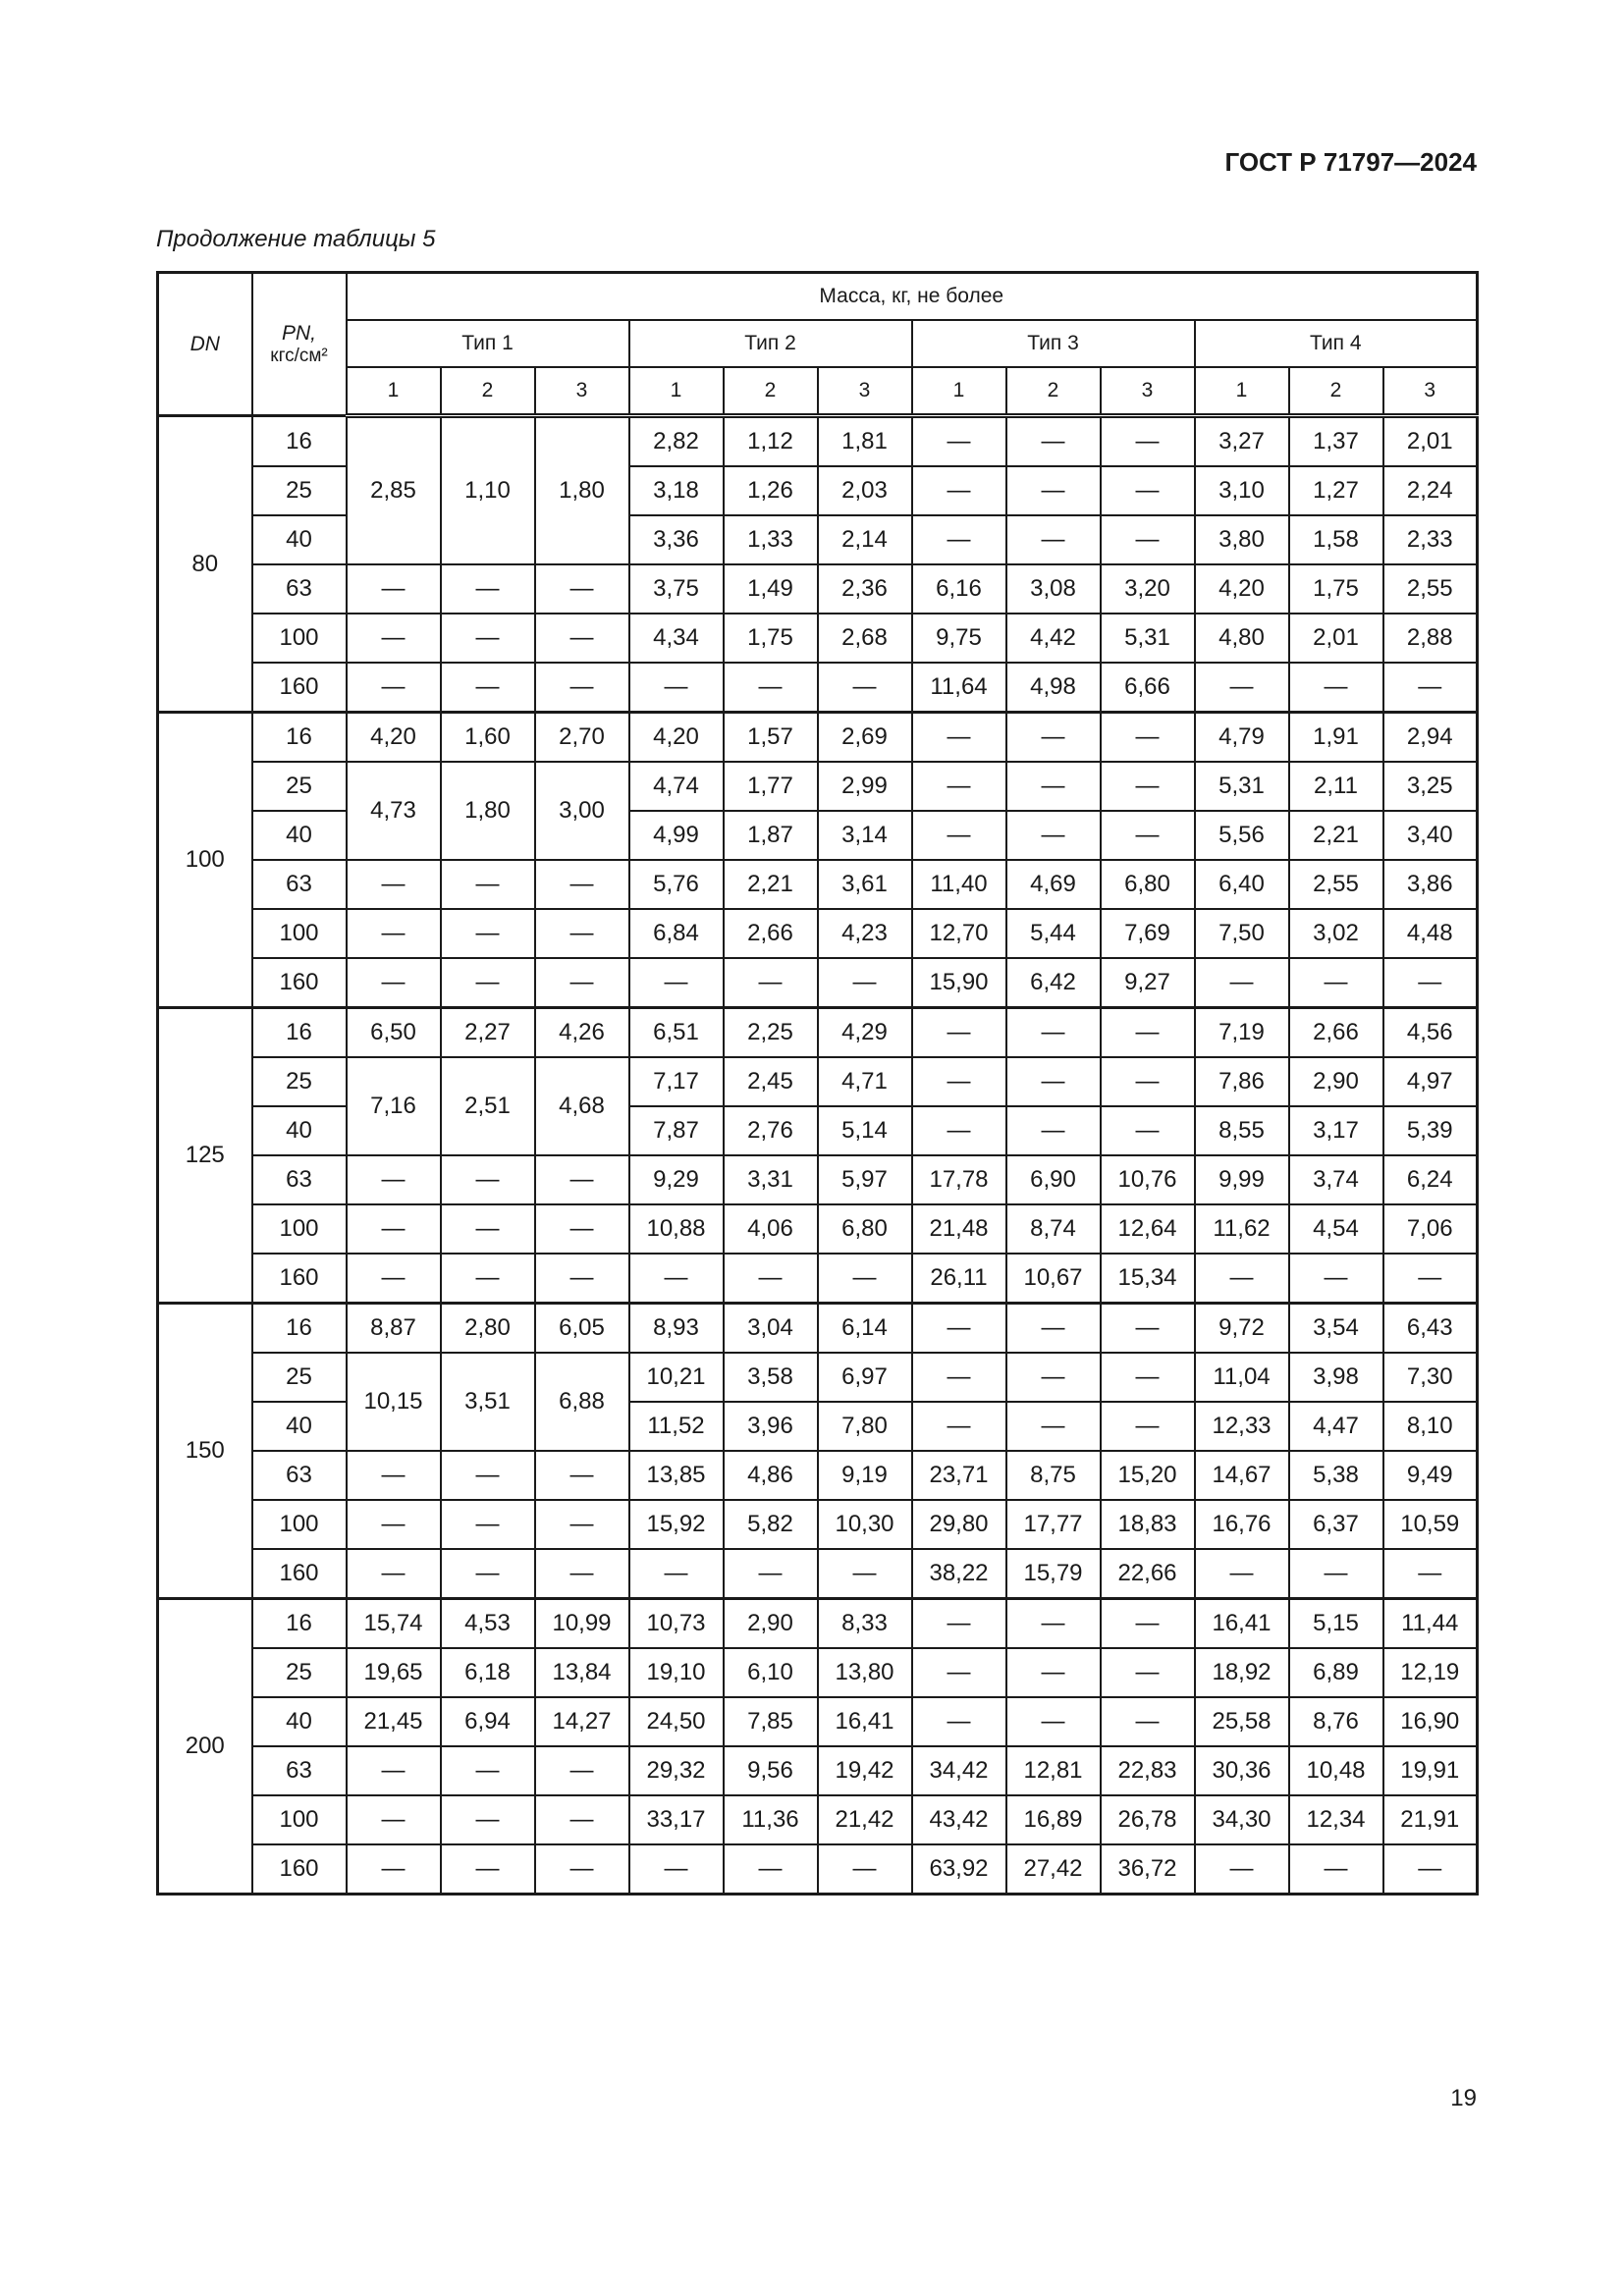 The image size is (1624, 2296). I want to click on mass-cell: 7,69, so click(1147, 933).